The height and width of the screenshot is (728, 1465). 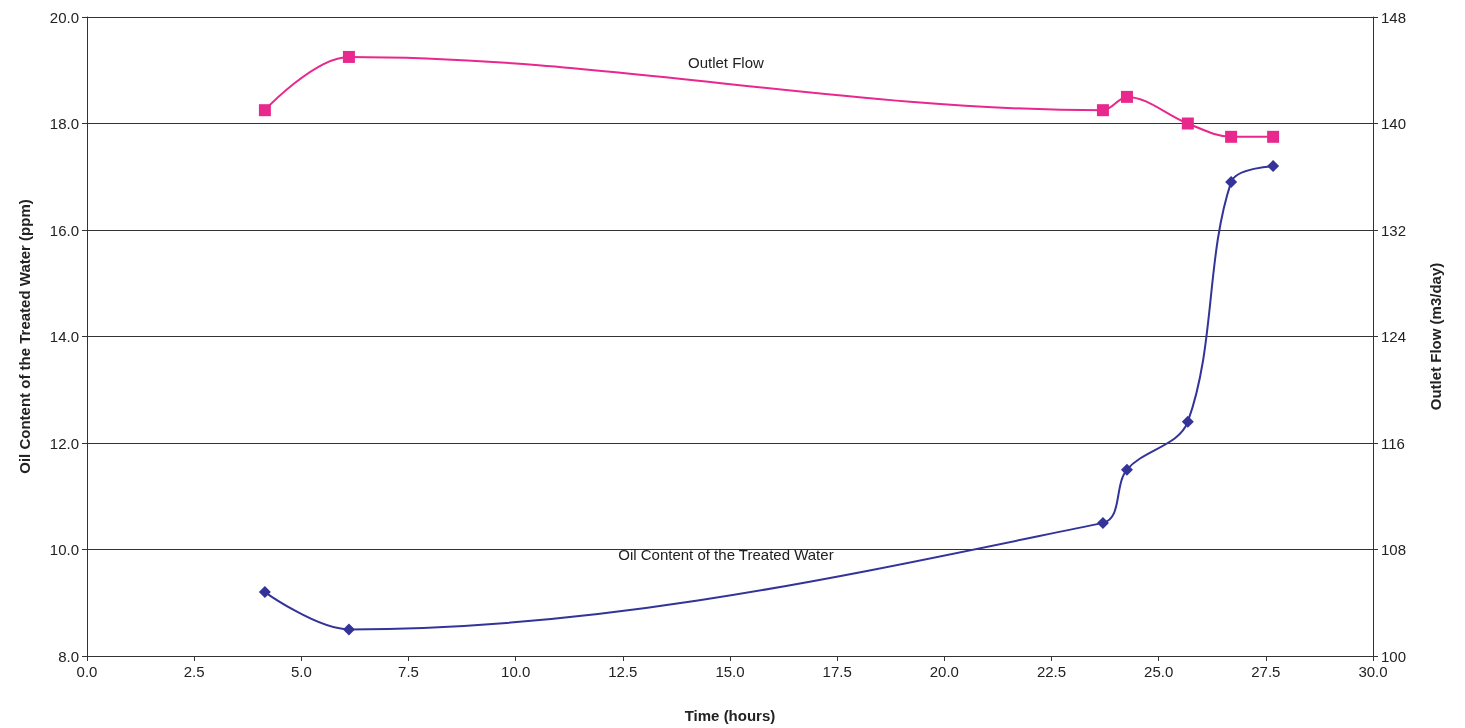 What do you see at coordinates (64, 336) in the screenshot?
I see `y-tick-label: 14.0` at bounding box center [64, 336].